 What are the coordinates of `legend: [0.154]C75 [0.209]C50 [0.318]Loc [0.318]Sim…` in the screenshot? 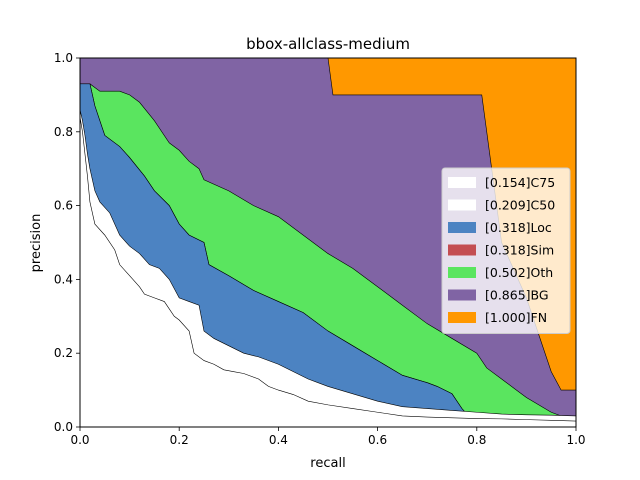 It's located at (506, 250).